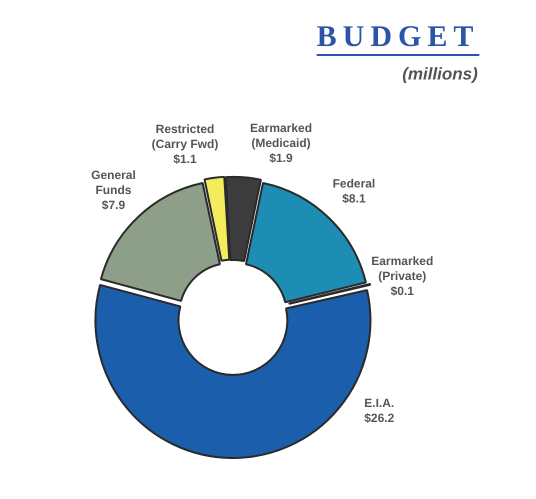 The image size is (536, 499). What do you see at coordinates (440, 74) in the screenshot?
I see `chart-subtitle: (millions)` at bounding box center [440, 74].